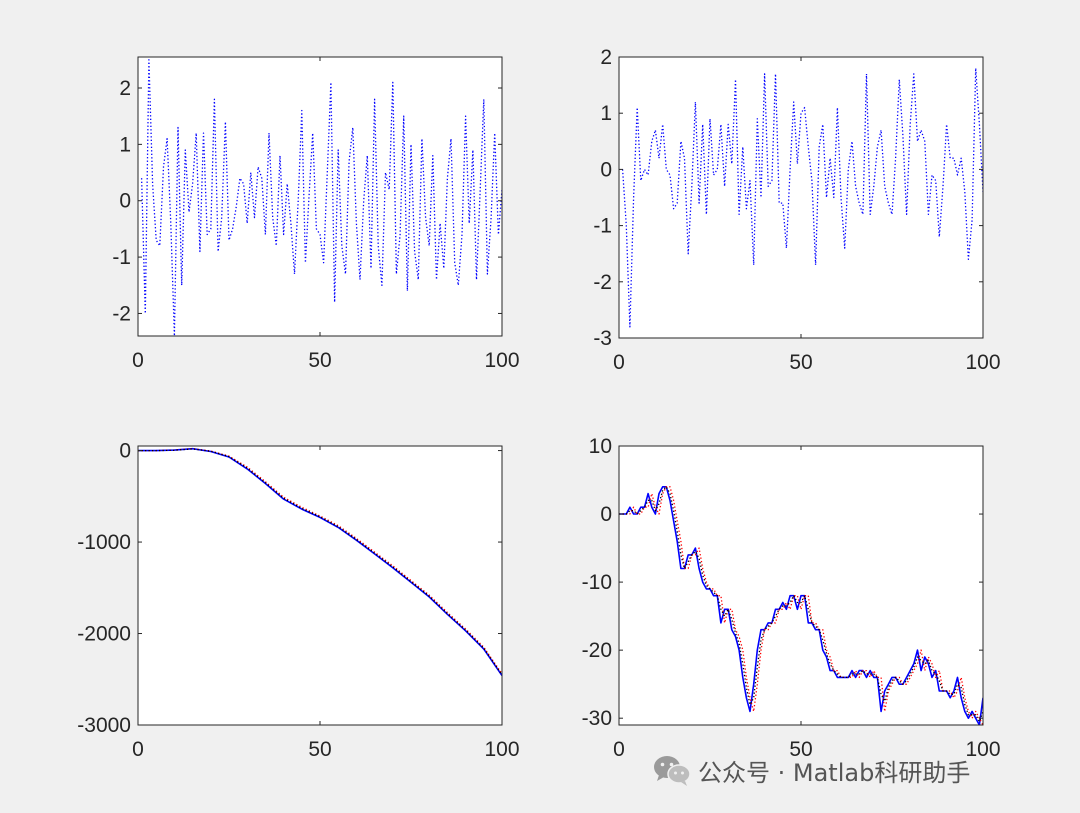 The width and height of the screenshot is (1080, 813). Describe the element at coordinates (600, 446) in the screenshot. I see `y-tick-label: 10` at that location.